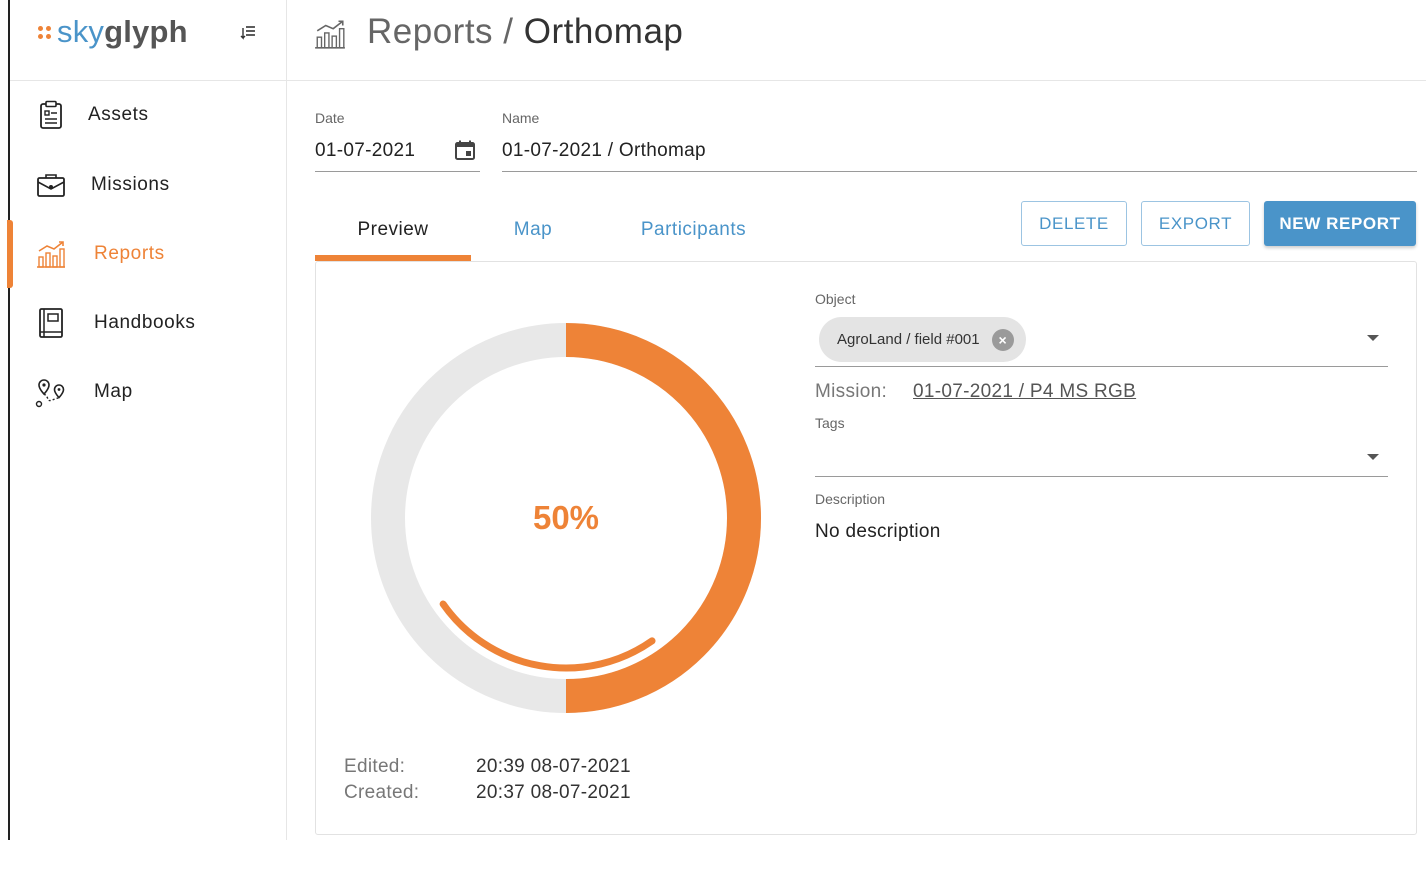 The image size is (1426, 870). What do you see at coordinates (553, 766) in the screenshot?
I see `edited-timestamp: 20:39 08-07-2021` at bounding box center [553, 766].